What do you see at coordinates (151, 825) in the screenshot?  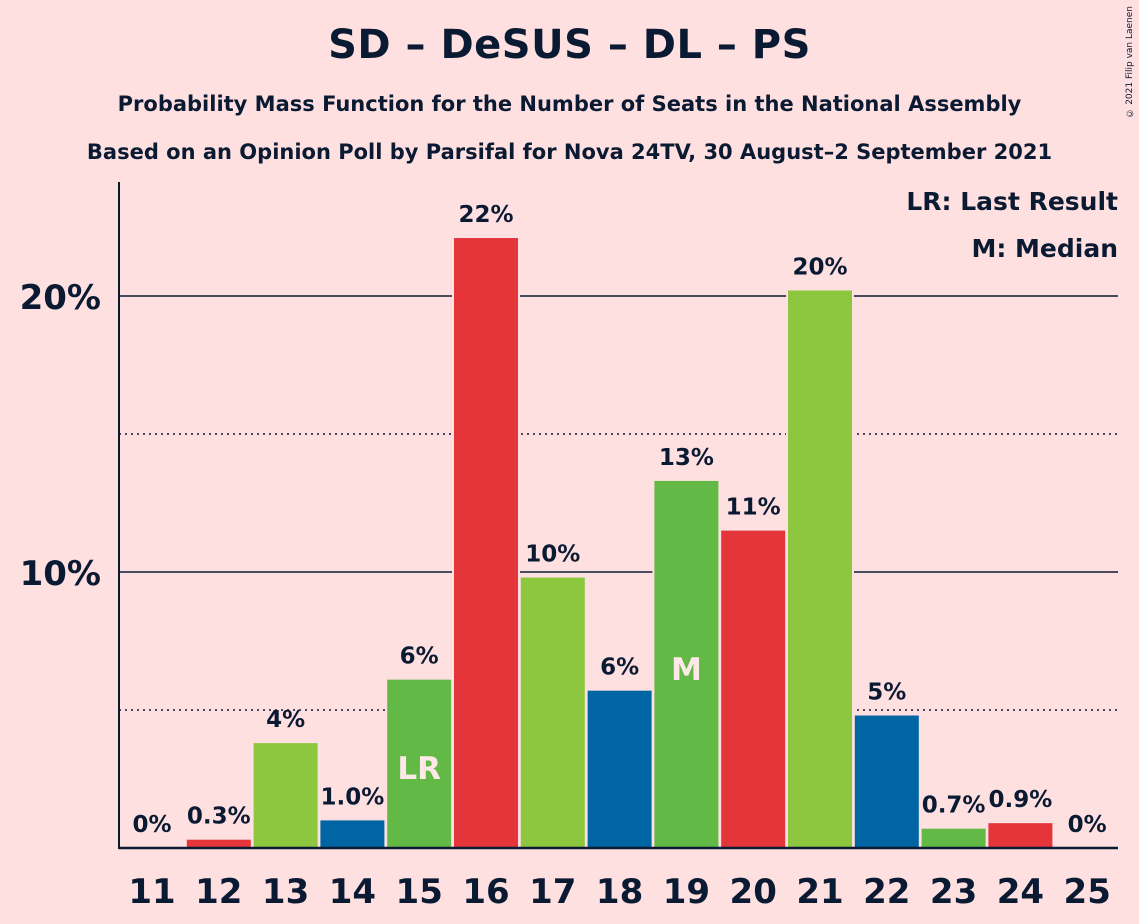 I see `value-label-11: 0%` at bounding box center [151, 825].